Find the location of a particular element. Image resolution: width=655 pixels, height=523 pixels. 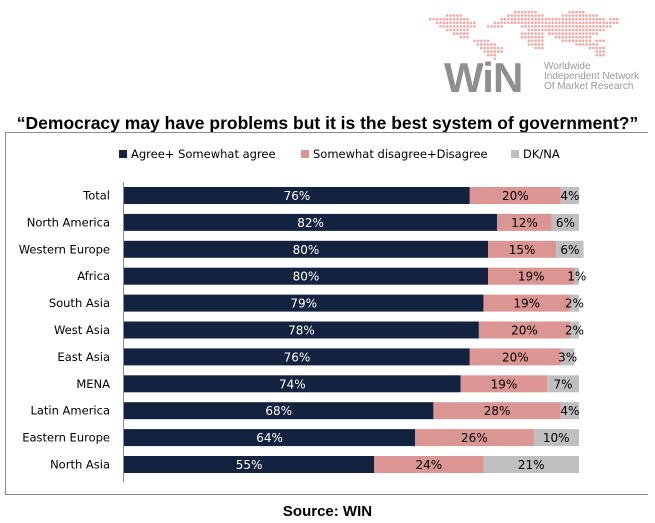

category-label-mena: MENA is located at coordinates (93, 384).